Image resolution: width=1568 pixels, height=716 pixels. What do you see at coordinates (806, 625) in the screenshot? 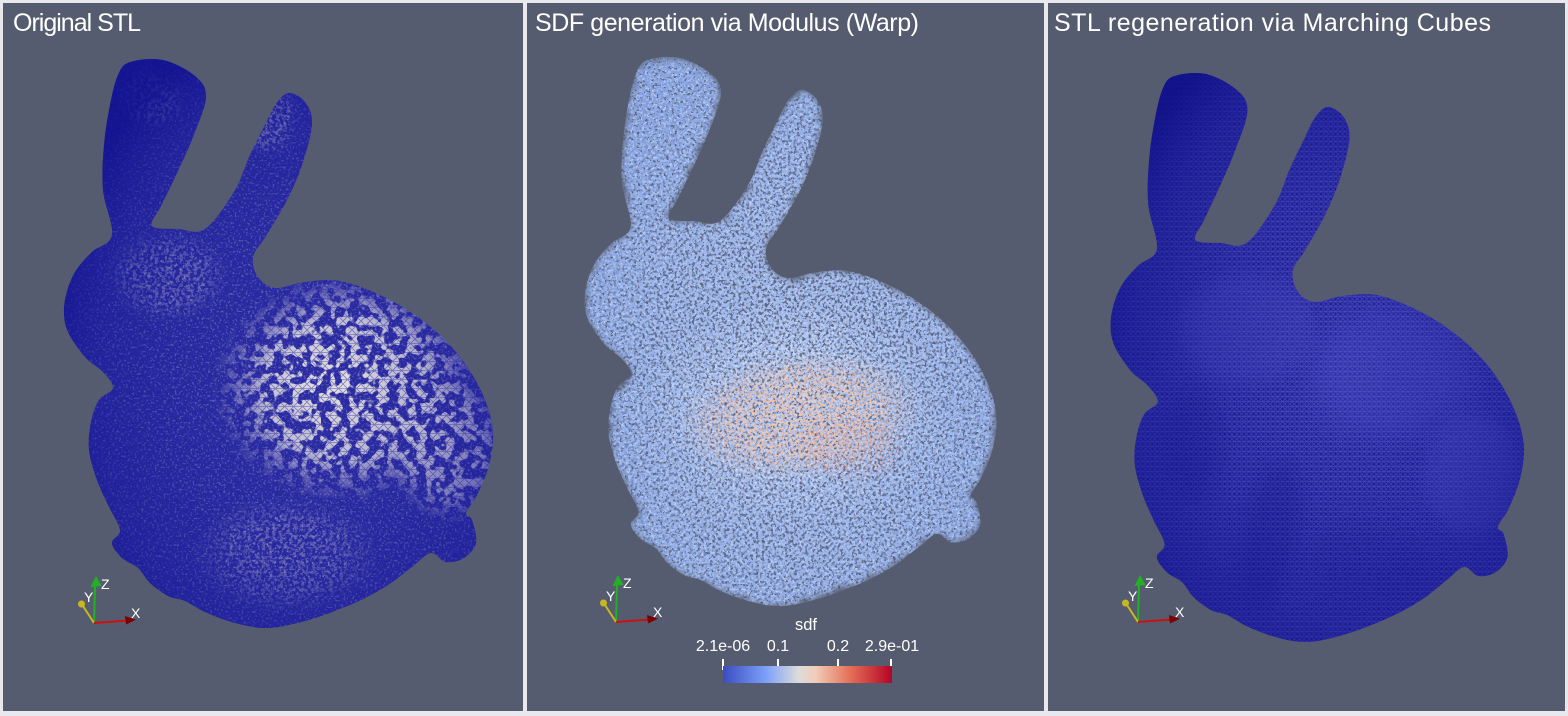
I see `svg-text: sdf` at bounding box center [806, 625].